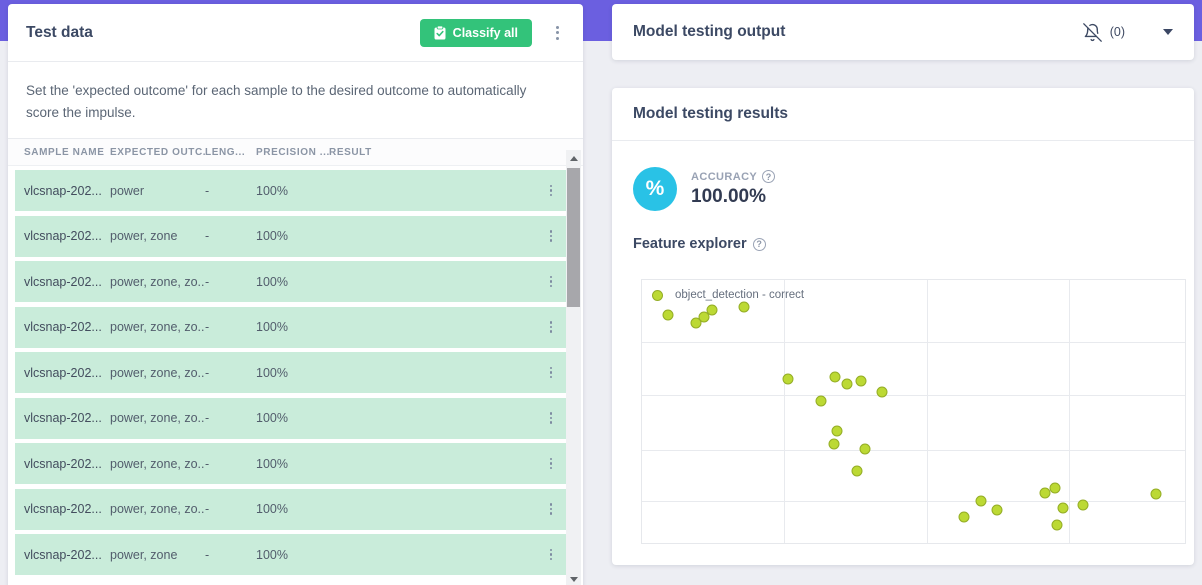 Image resolution: width=1202 pixels, height=585 pixels. Describe the element at coordinates (573, 578) in the screenshot. I see `scroll-down-arrow` at that location.